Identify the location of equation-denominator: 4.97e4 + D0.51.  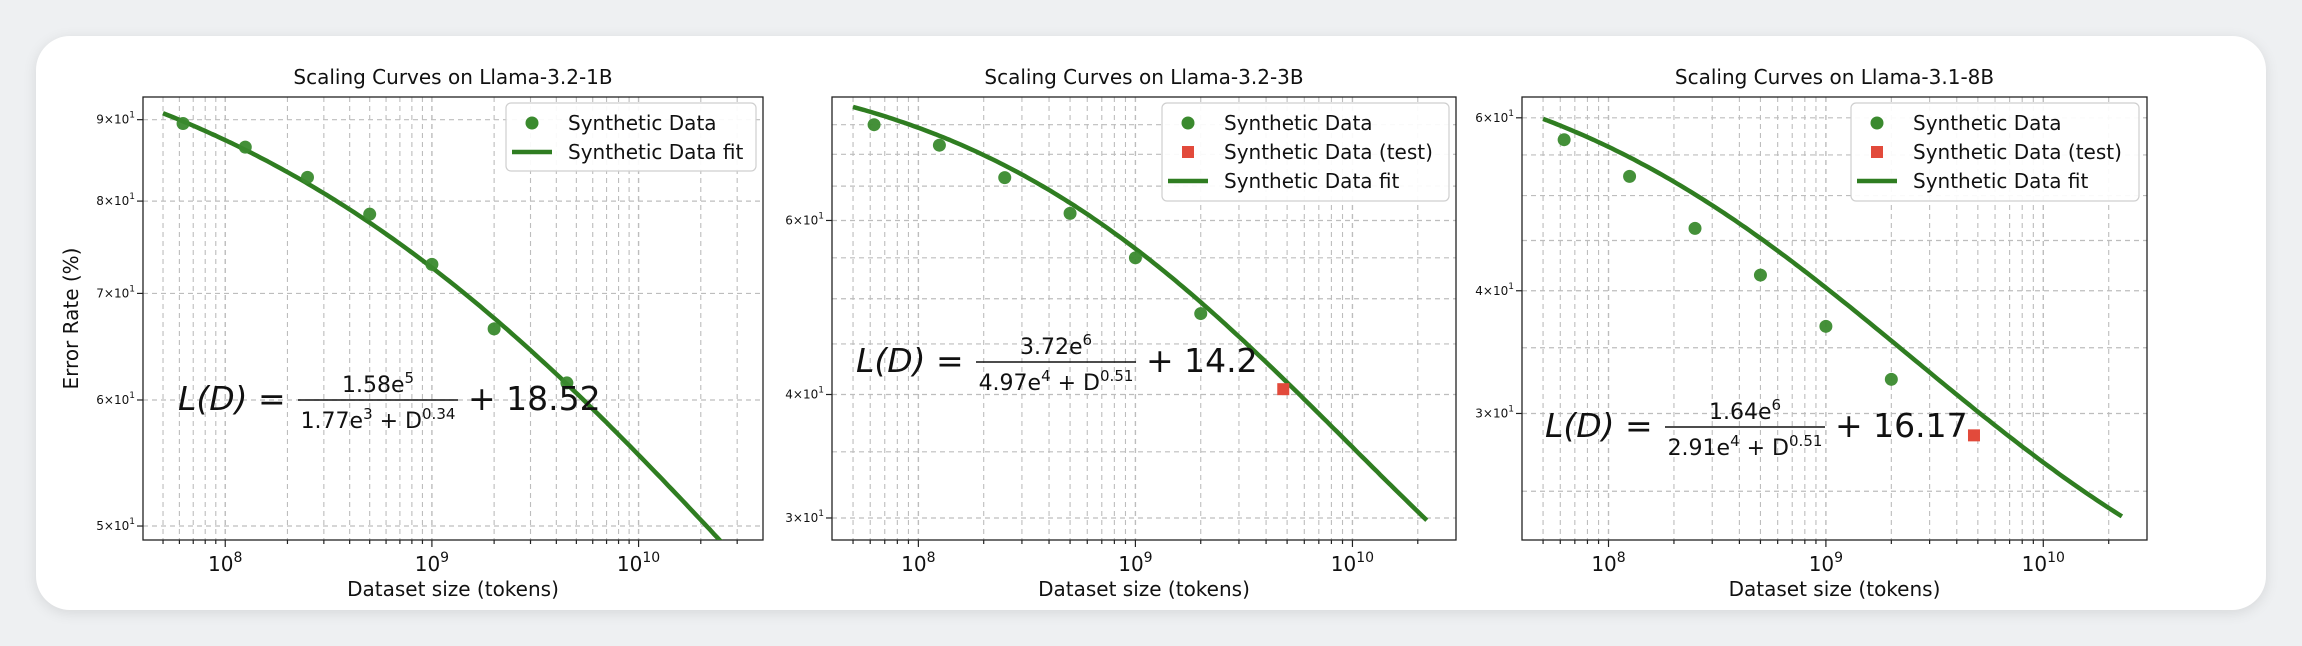
(1056, 381).